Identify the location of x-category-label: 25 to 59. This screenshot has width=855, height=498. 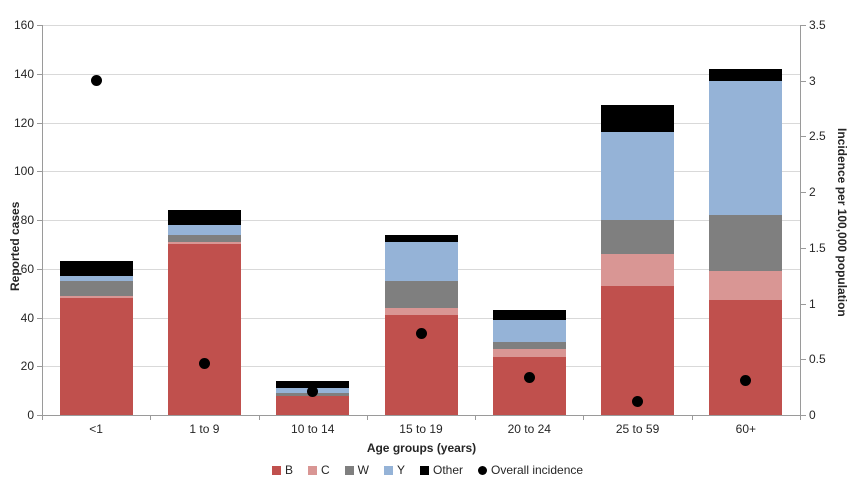
(637, 429).